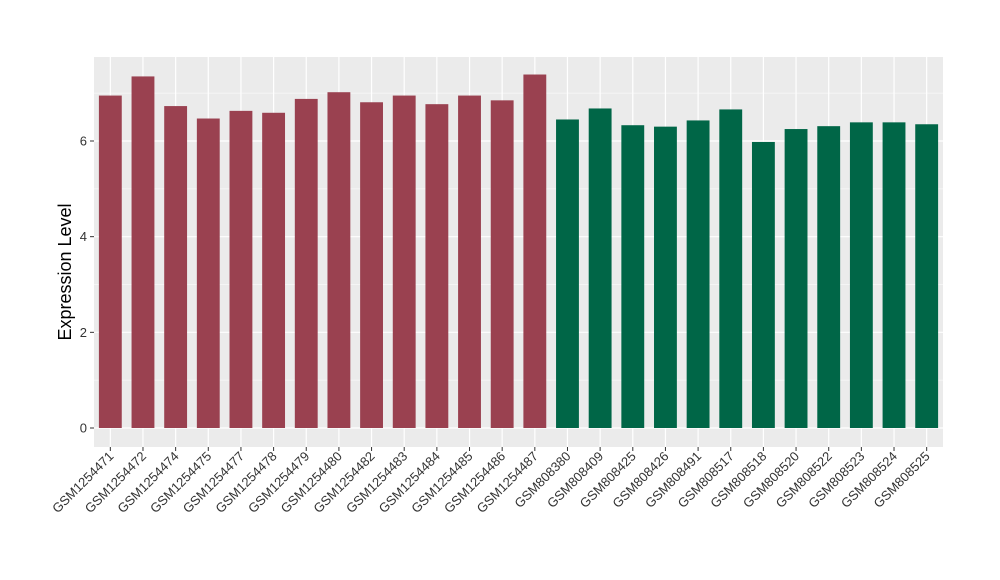 The width and height of the screenshot is (1000, 580). What do you see at coordinates (927, 276) in the screenshot?
I see `bar-GSM808525` at bounding box center [927, 276].